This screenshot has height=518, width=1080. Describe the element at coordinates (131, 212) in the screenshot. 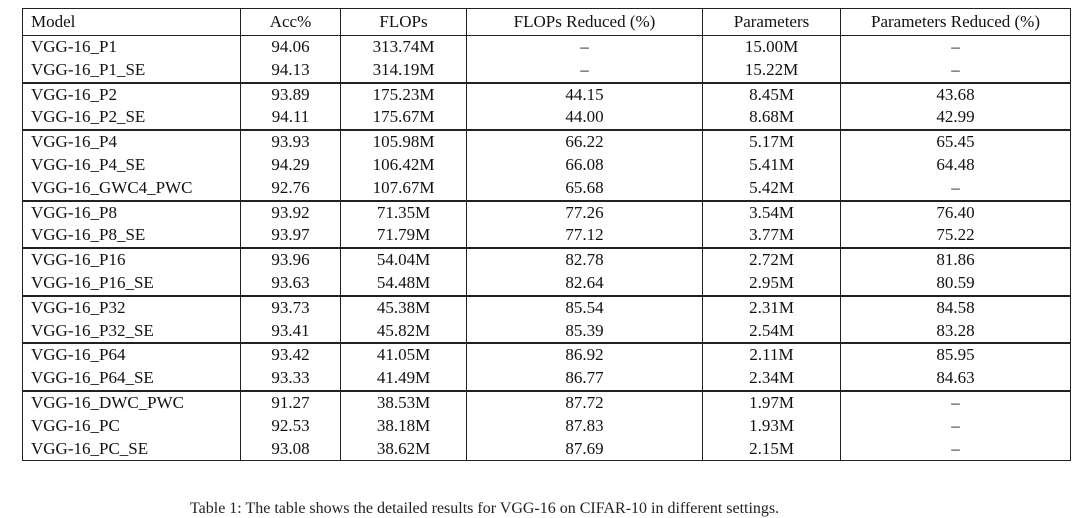

I see `cell-model: VGG-16_P8` at that location.